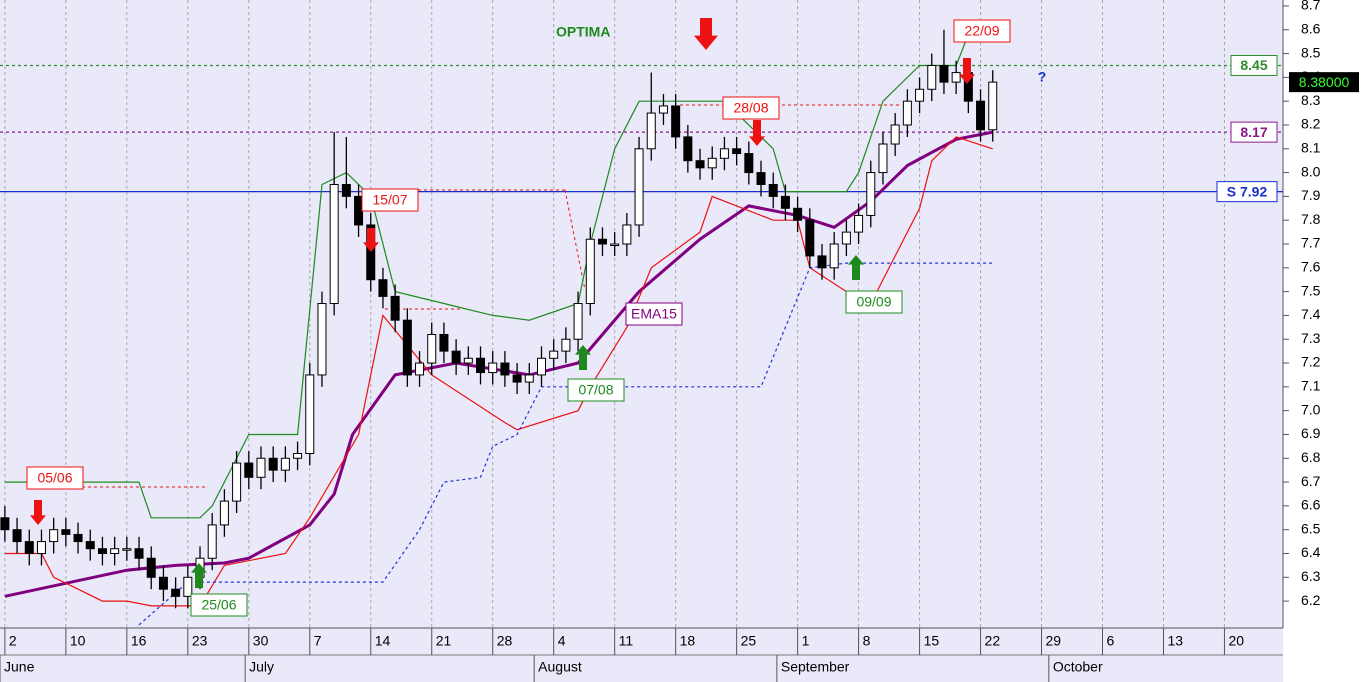 This screenshot has width=1362, height=682. I want to click on annotation: ?, so click(1042, 77).